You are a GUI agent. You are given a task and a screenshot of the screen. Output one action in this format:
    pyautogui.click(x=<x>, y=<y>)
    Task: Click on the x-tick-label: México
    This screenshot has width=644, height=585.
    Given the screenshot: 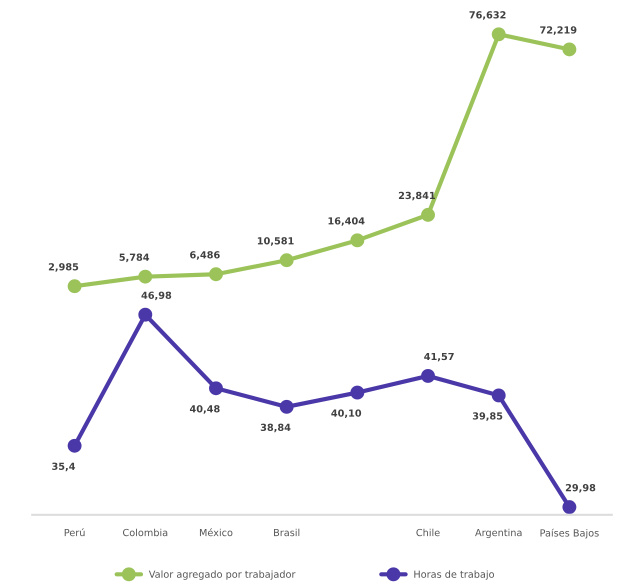 What is the action you would take?
    pyautogui.click(x=216, y=532)
    